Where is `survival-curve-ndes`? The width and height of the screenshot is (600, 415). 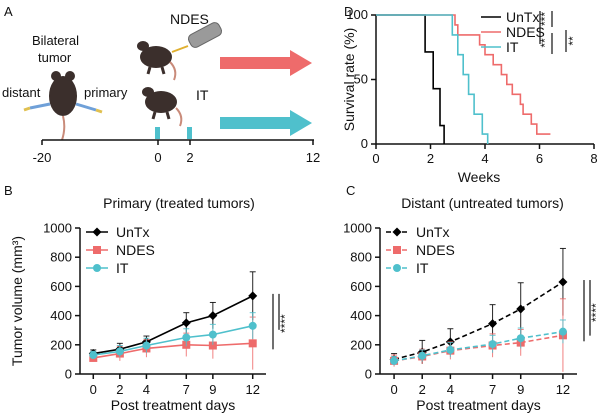
survival-curve-ndes is located at coordinates (463, 74).